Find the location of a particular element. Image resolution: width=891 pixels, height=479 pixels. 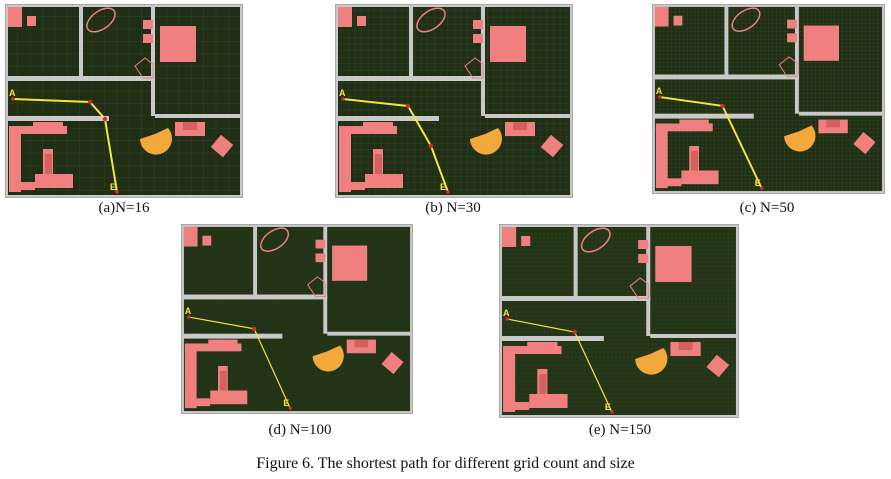

floorplan-map-d: AE is located at coordinates (297, 319).